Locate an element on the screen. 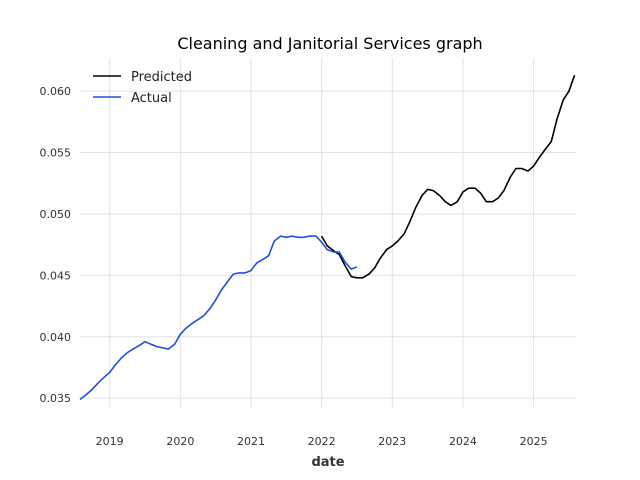 The image size is (640, 480). legend-label-predicted: Predicted is located at coordinates (161, 77).